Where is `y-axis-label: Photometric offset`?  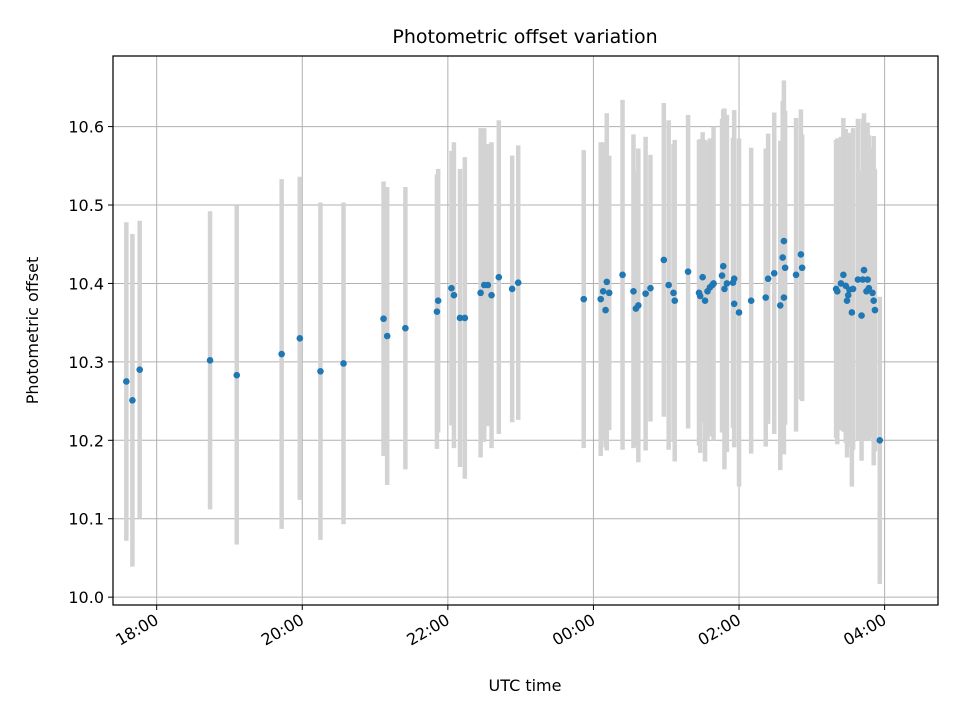 y-axis-label: Photometric offset is located at coordinates (32, 331).